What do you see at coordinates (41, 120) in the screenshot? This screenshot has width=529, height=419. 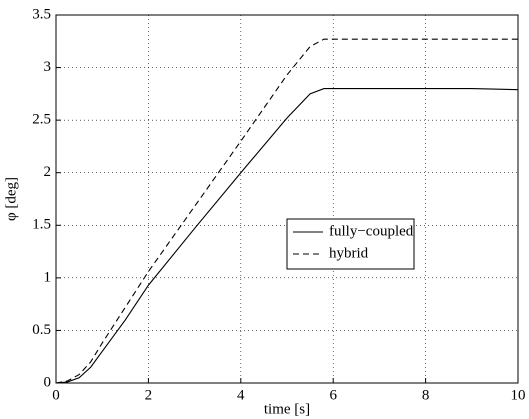 I see `y-tick-label: 2.5` at bounding box center [41, 120].